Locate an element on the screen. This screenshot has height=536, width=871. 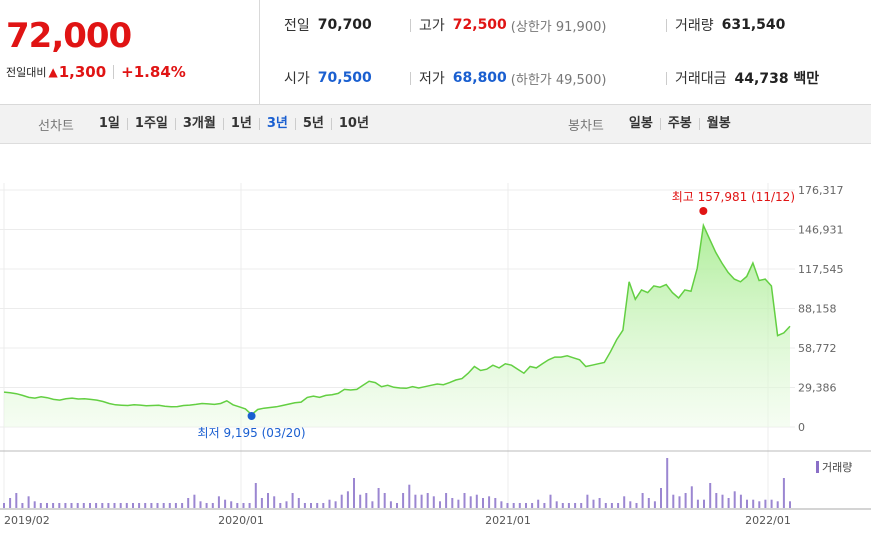
stat-value: 70,700 is located at coordinates (344, 25).